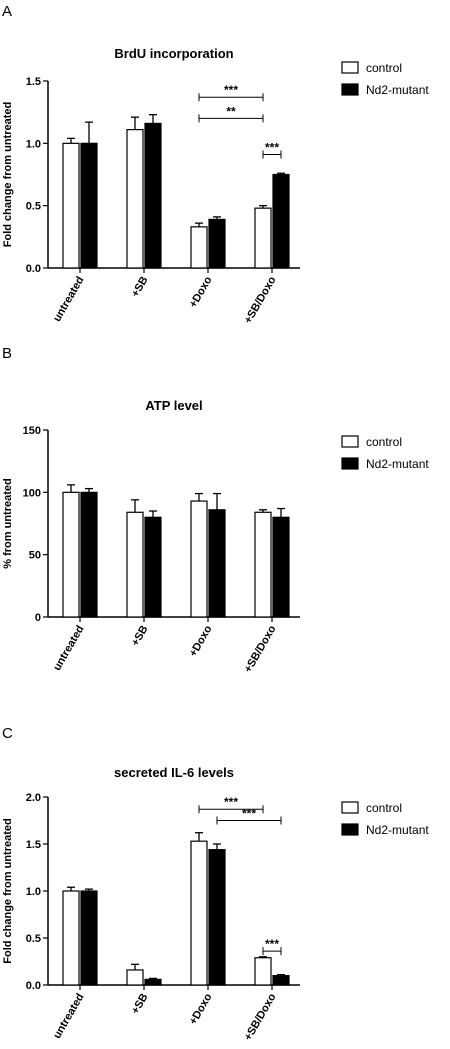 This screenshot has width=450, height=1049. I want to click on y-axis-label: % from untreated, so click(8, 523).